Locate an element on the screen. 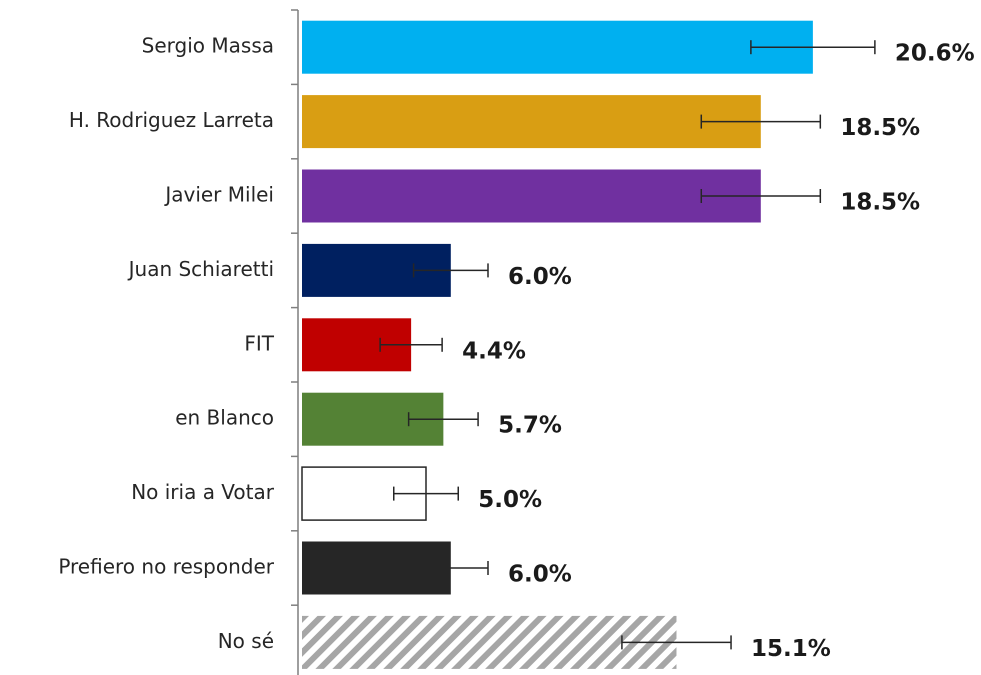 Image resolution: width=981 pixels, height=675 pixels. category-label: FIT is located at coordinates (259, 343).